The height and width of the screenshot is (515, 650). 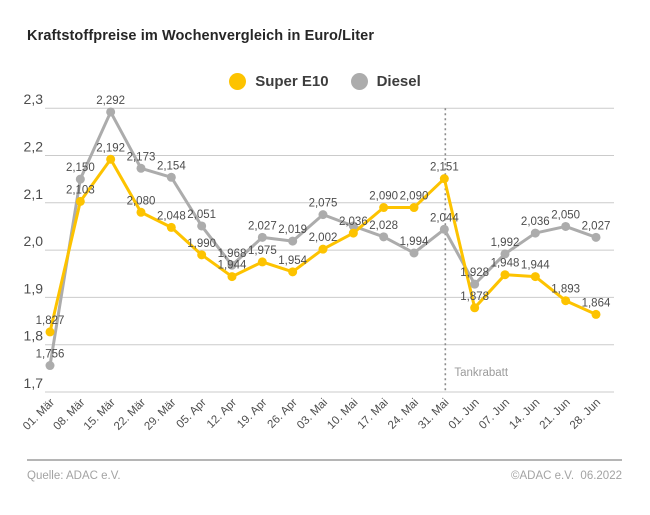 I want to click on data-label-diesel: 1,994, so click(x=414, y=242).